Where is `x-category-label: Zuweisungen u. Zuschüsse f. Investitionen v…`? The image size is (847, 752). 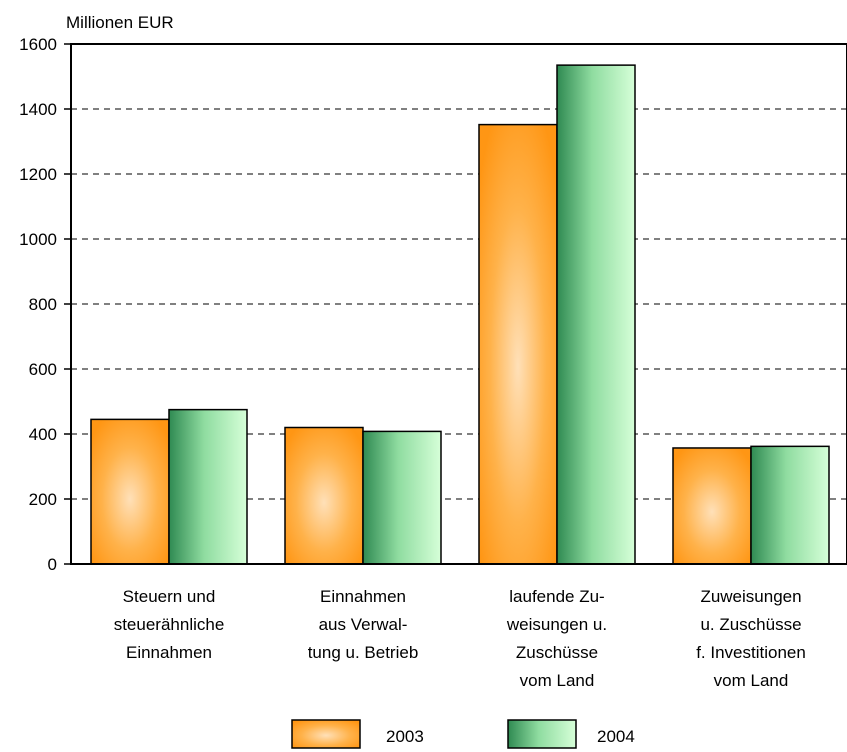 x-category-label: Zuweisungen u. Zuschüsse f. Investitionen v… is located at coordinates (751, 638).